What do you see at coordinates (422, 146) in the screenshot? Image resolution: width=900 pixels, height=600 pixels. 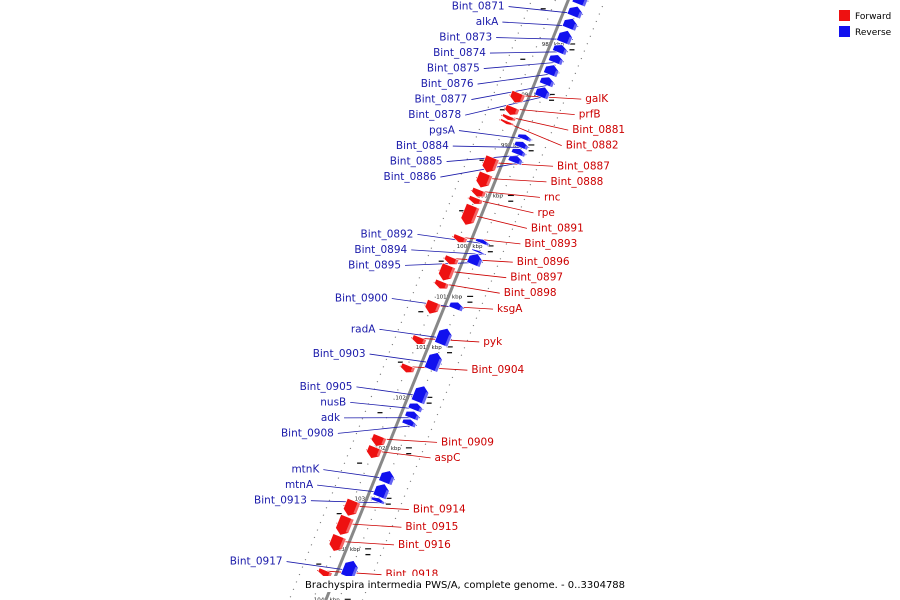 I see `gene-label-Bint_0884: Bint_0884` at bounding box center [422, 146].